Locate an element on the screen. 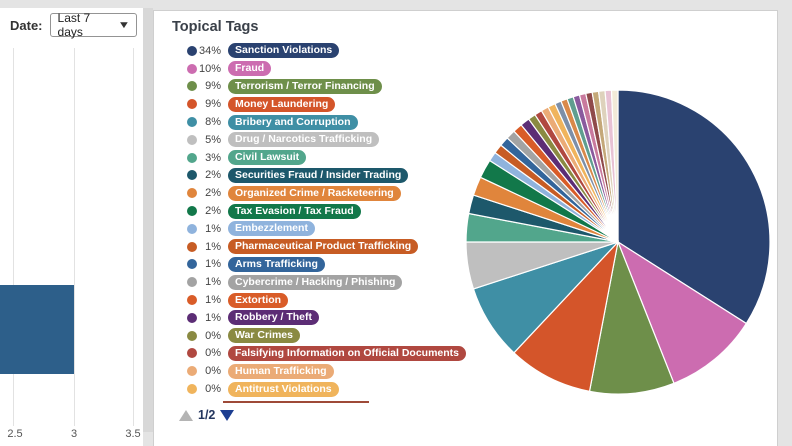  page-up-icon is located at coordinates (186, 415).